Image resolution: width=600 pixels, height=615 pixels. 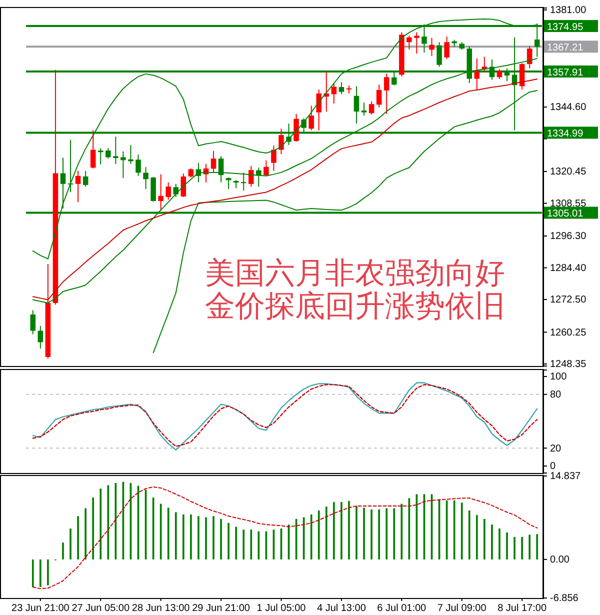 What do you see at coordinates (355, 273) in the screenshot?
I see `annotation: 美国六月非农强劲向好` at bounding box center [355, 273].